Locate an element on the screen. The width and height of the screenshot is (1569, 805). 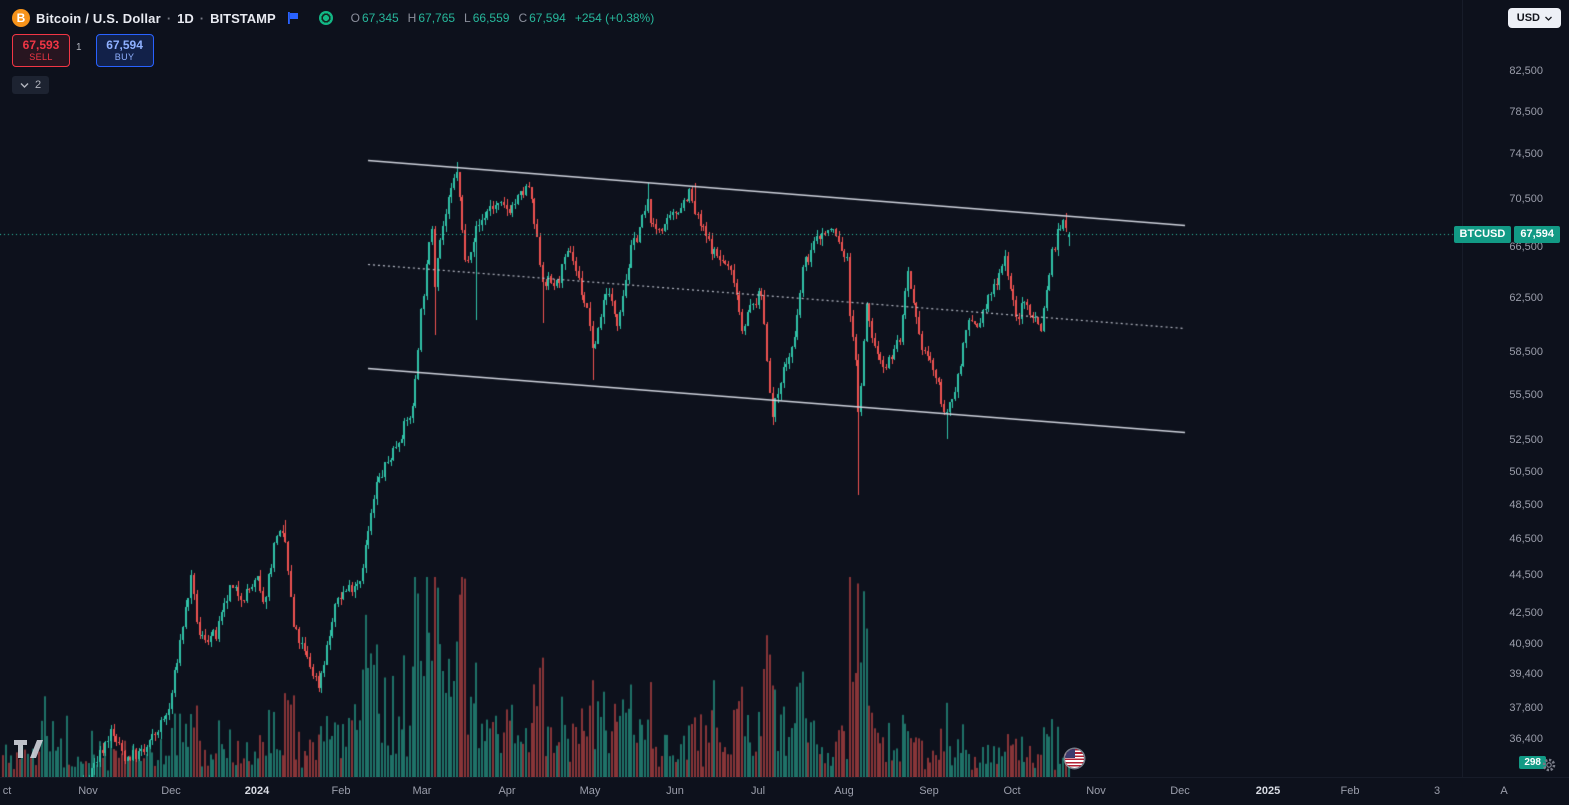
price-tick-label: 66,500 is located at coordinates (1526, 247).